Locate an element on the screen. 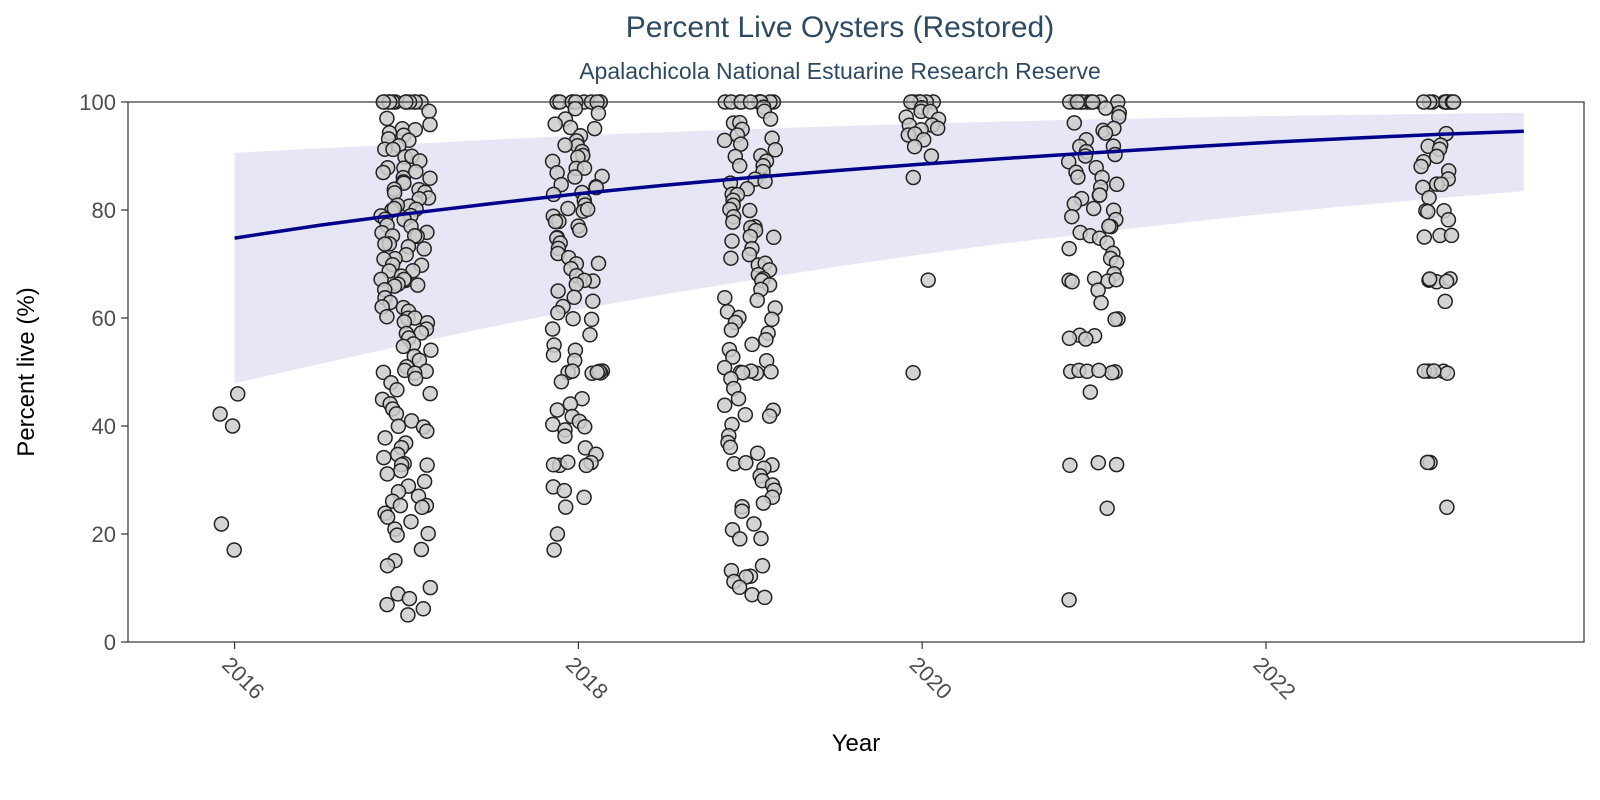 The width and height of the screenshot is (1600, 800). x-tick-label: 2022 is located at coordinates (1274, 678).